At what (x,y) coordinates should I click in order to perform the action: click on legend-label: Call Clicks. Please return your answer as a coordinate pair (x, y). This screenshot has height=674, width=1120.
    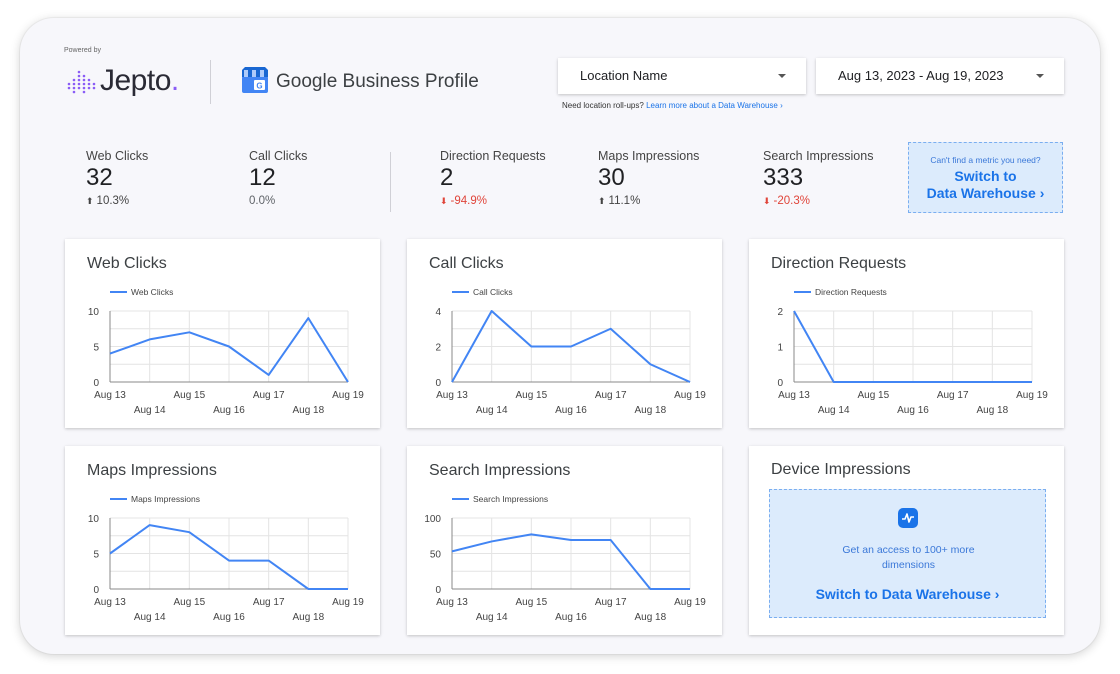
    Looking at the image, I should click on (493, 292).